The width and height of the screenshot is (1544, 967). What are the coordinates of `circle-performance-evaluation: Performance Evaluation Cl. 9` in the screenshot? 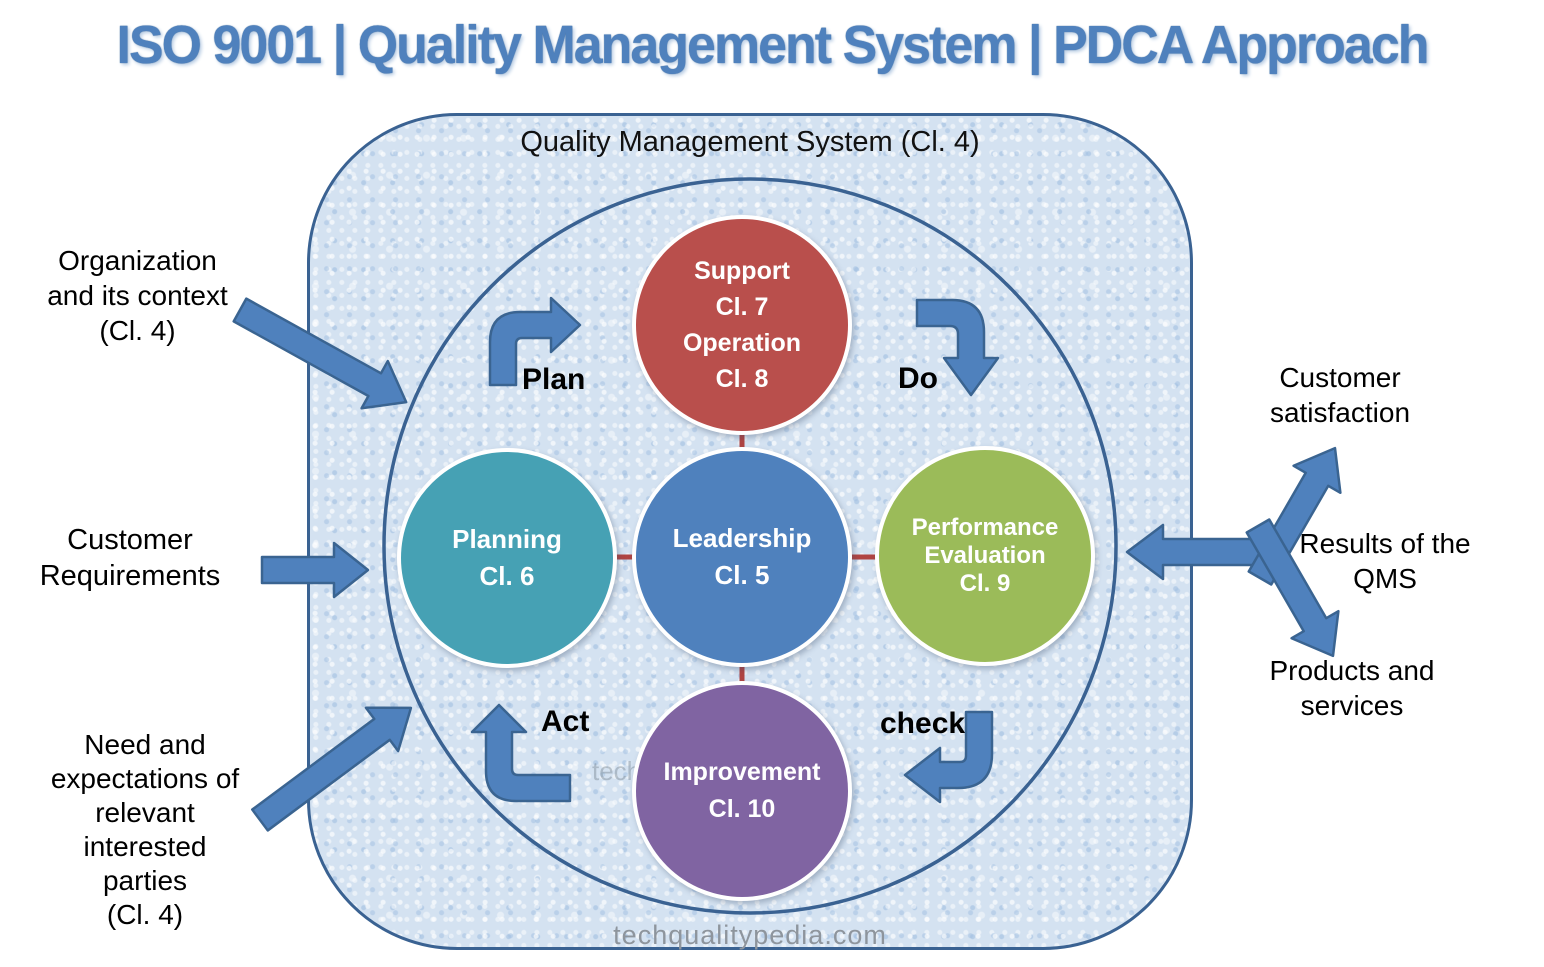 It's located at (985, 556).